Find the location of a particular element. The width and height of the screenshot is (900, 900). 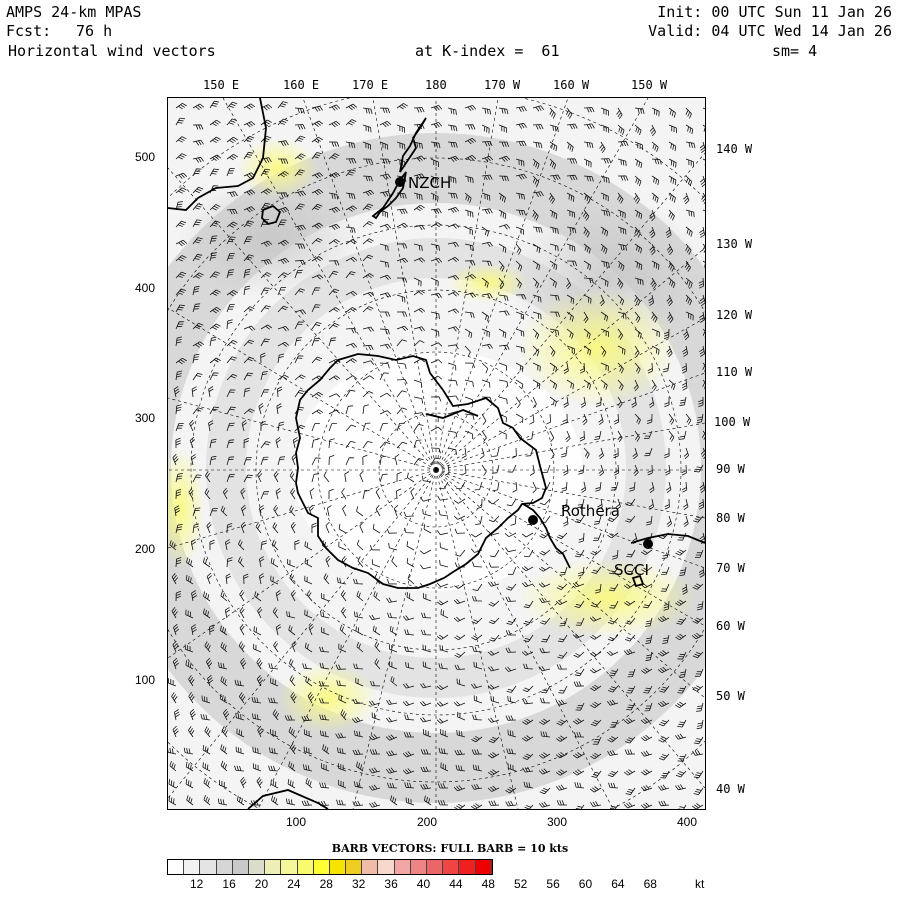

legend-tick-label: 60 is located at coordinates (585, 884).